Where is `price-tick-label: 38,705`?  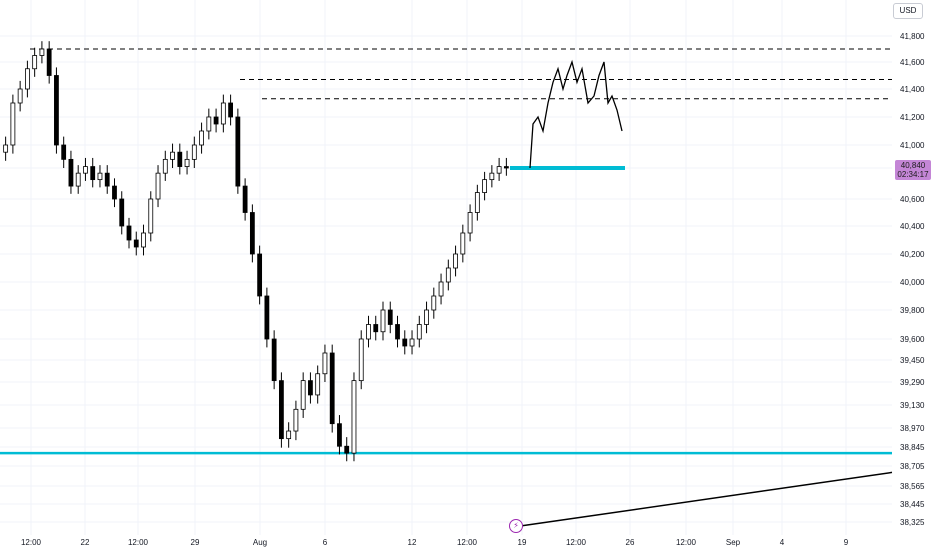 price-tick-label: 38,705 is located at coordinates (912, 466).